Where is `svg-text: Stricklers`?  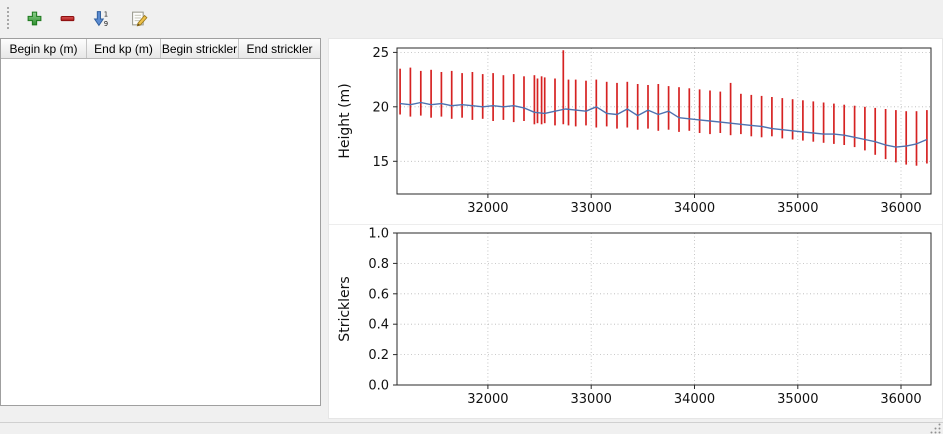 svg-text: Stricklers is located at coordinates (345, 308).